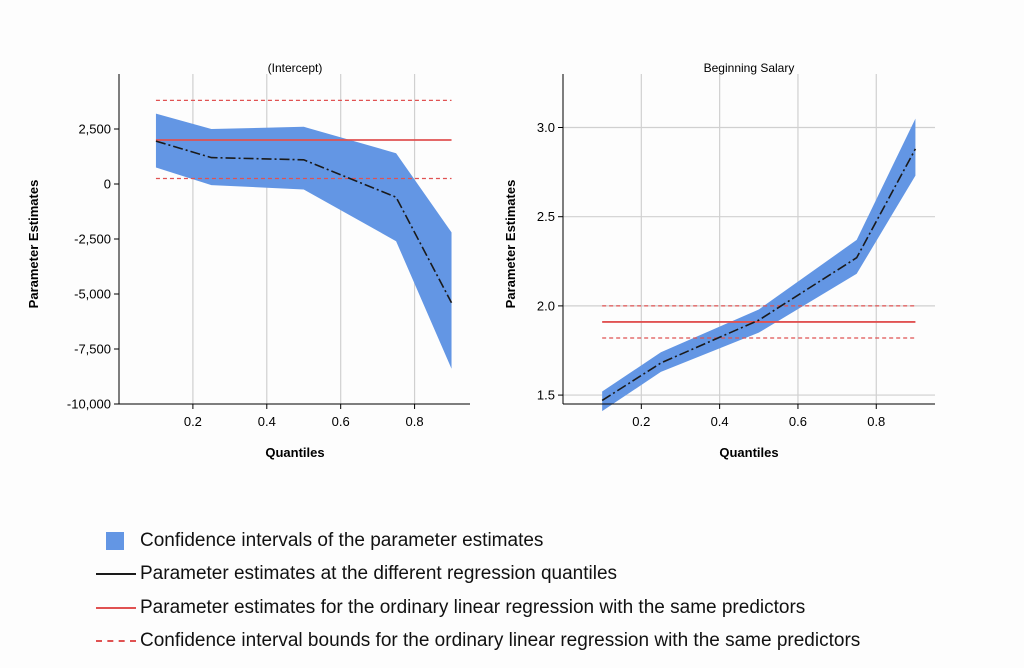 The image size is (1024, 668). I want to click on legend-swatch-band, so click(118, 541).